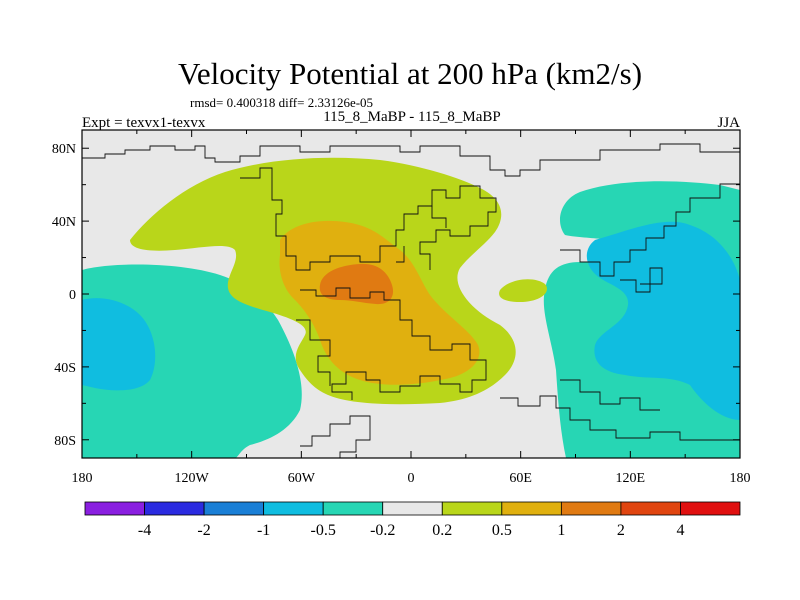 This screenshot has height=600, width=800. Describe the element at coordinates (442, 530) in the screenshot. I see `colorbar-label: 0.2` at that location.